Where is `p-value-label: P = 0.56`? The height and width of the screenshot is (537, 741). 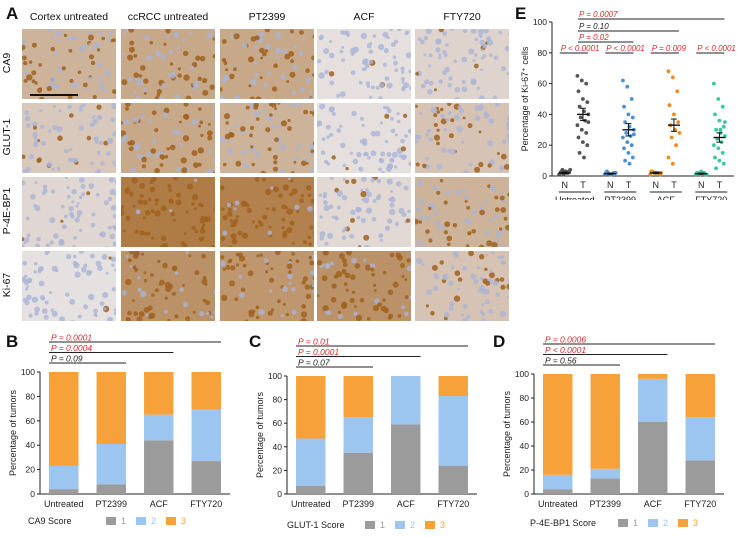
p-value-label: P = 0.56 is located at coordinates (561, 361).